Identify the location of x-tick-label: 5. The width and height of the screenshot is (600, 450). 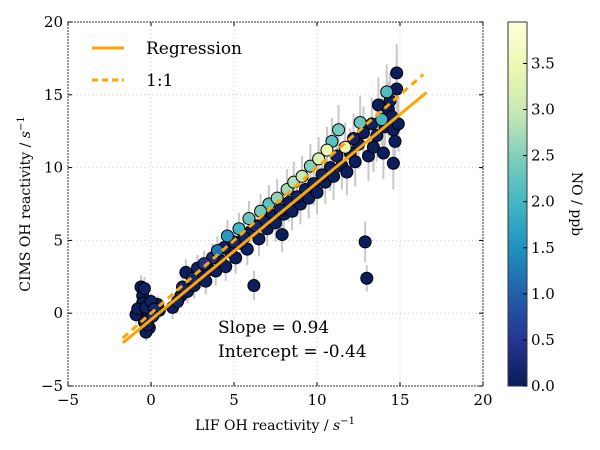
(234, 400).